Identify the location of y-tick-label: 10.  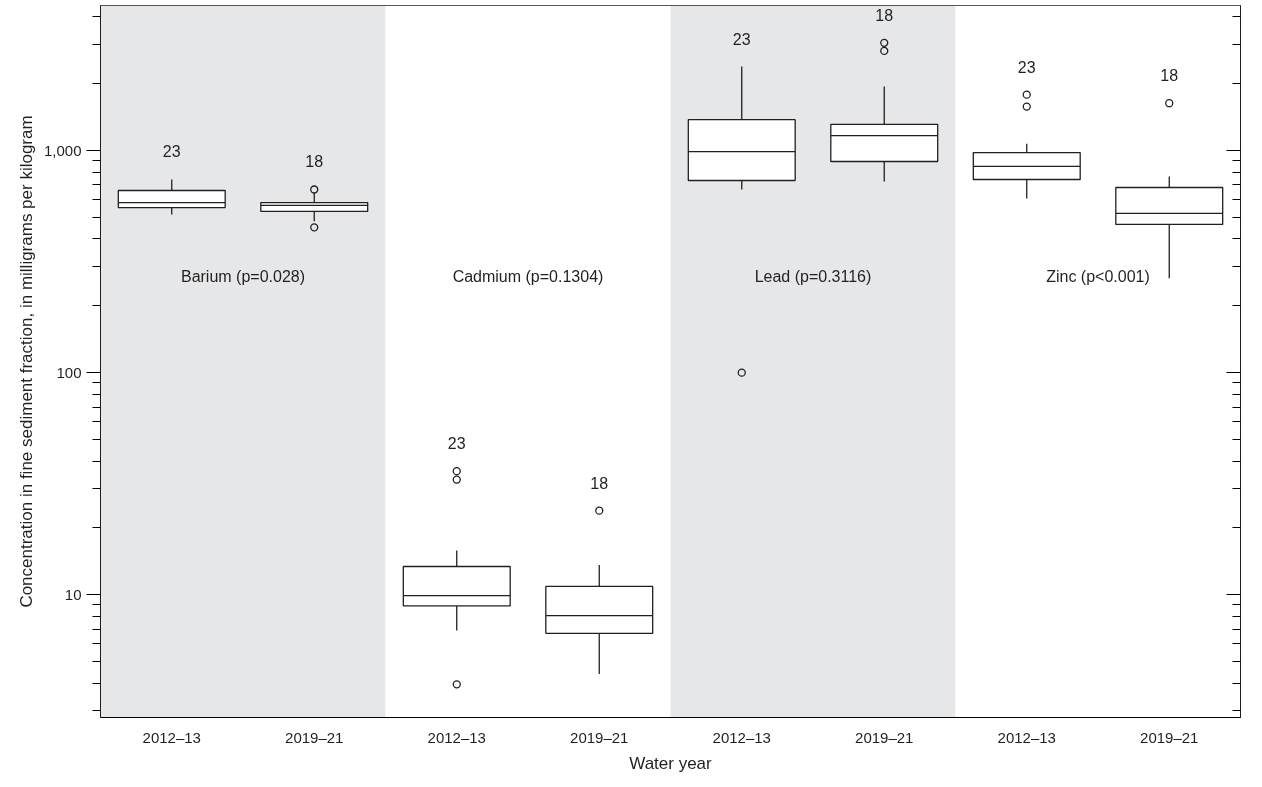
(73, 594).